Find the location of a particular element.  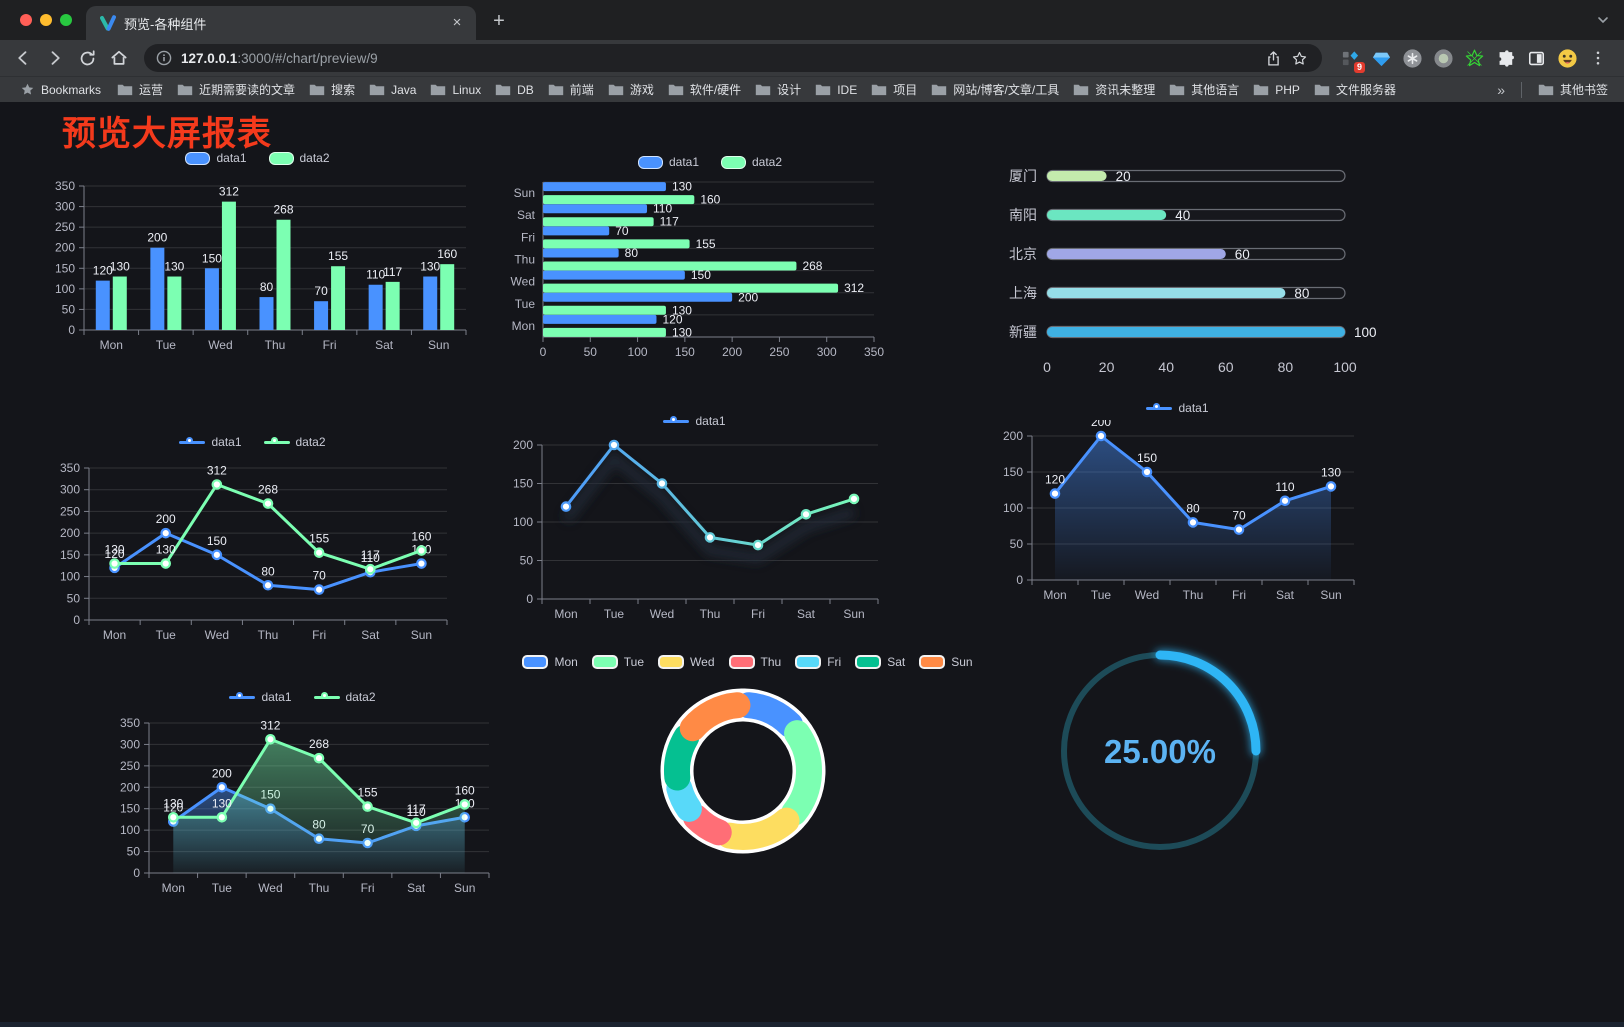

extension-circle-dot-icon is located at coordinates (1443, 58).